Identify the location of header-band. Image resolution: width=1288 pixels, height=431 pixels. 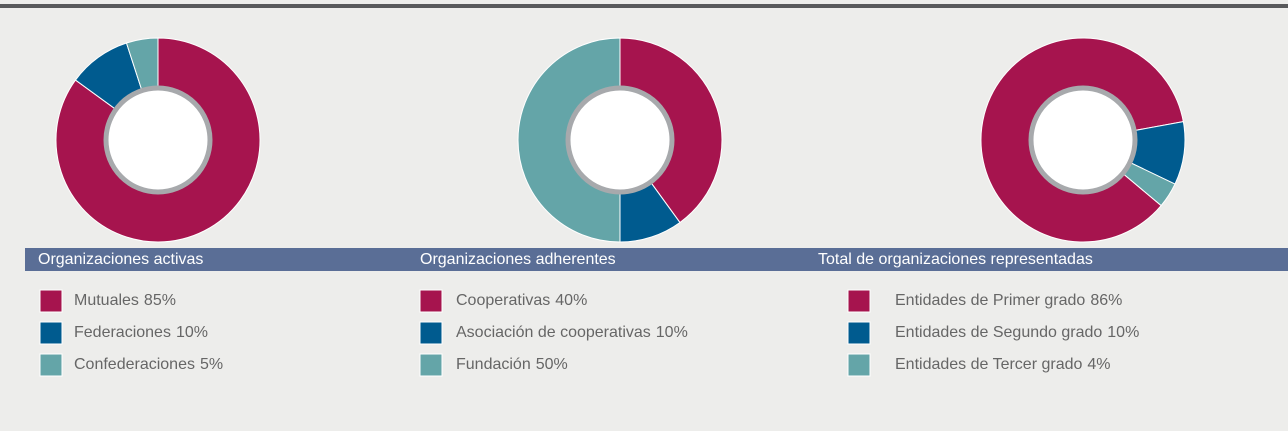
(656, 259).